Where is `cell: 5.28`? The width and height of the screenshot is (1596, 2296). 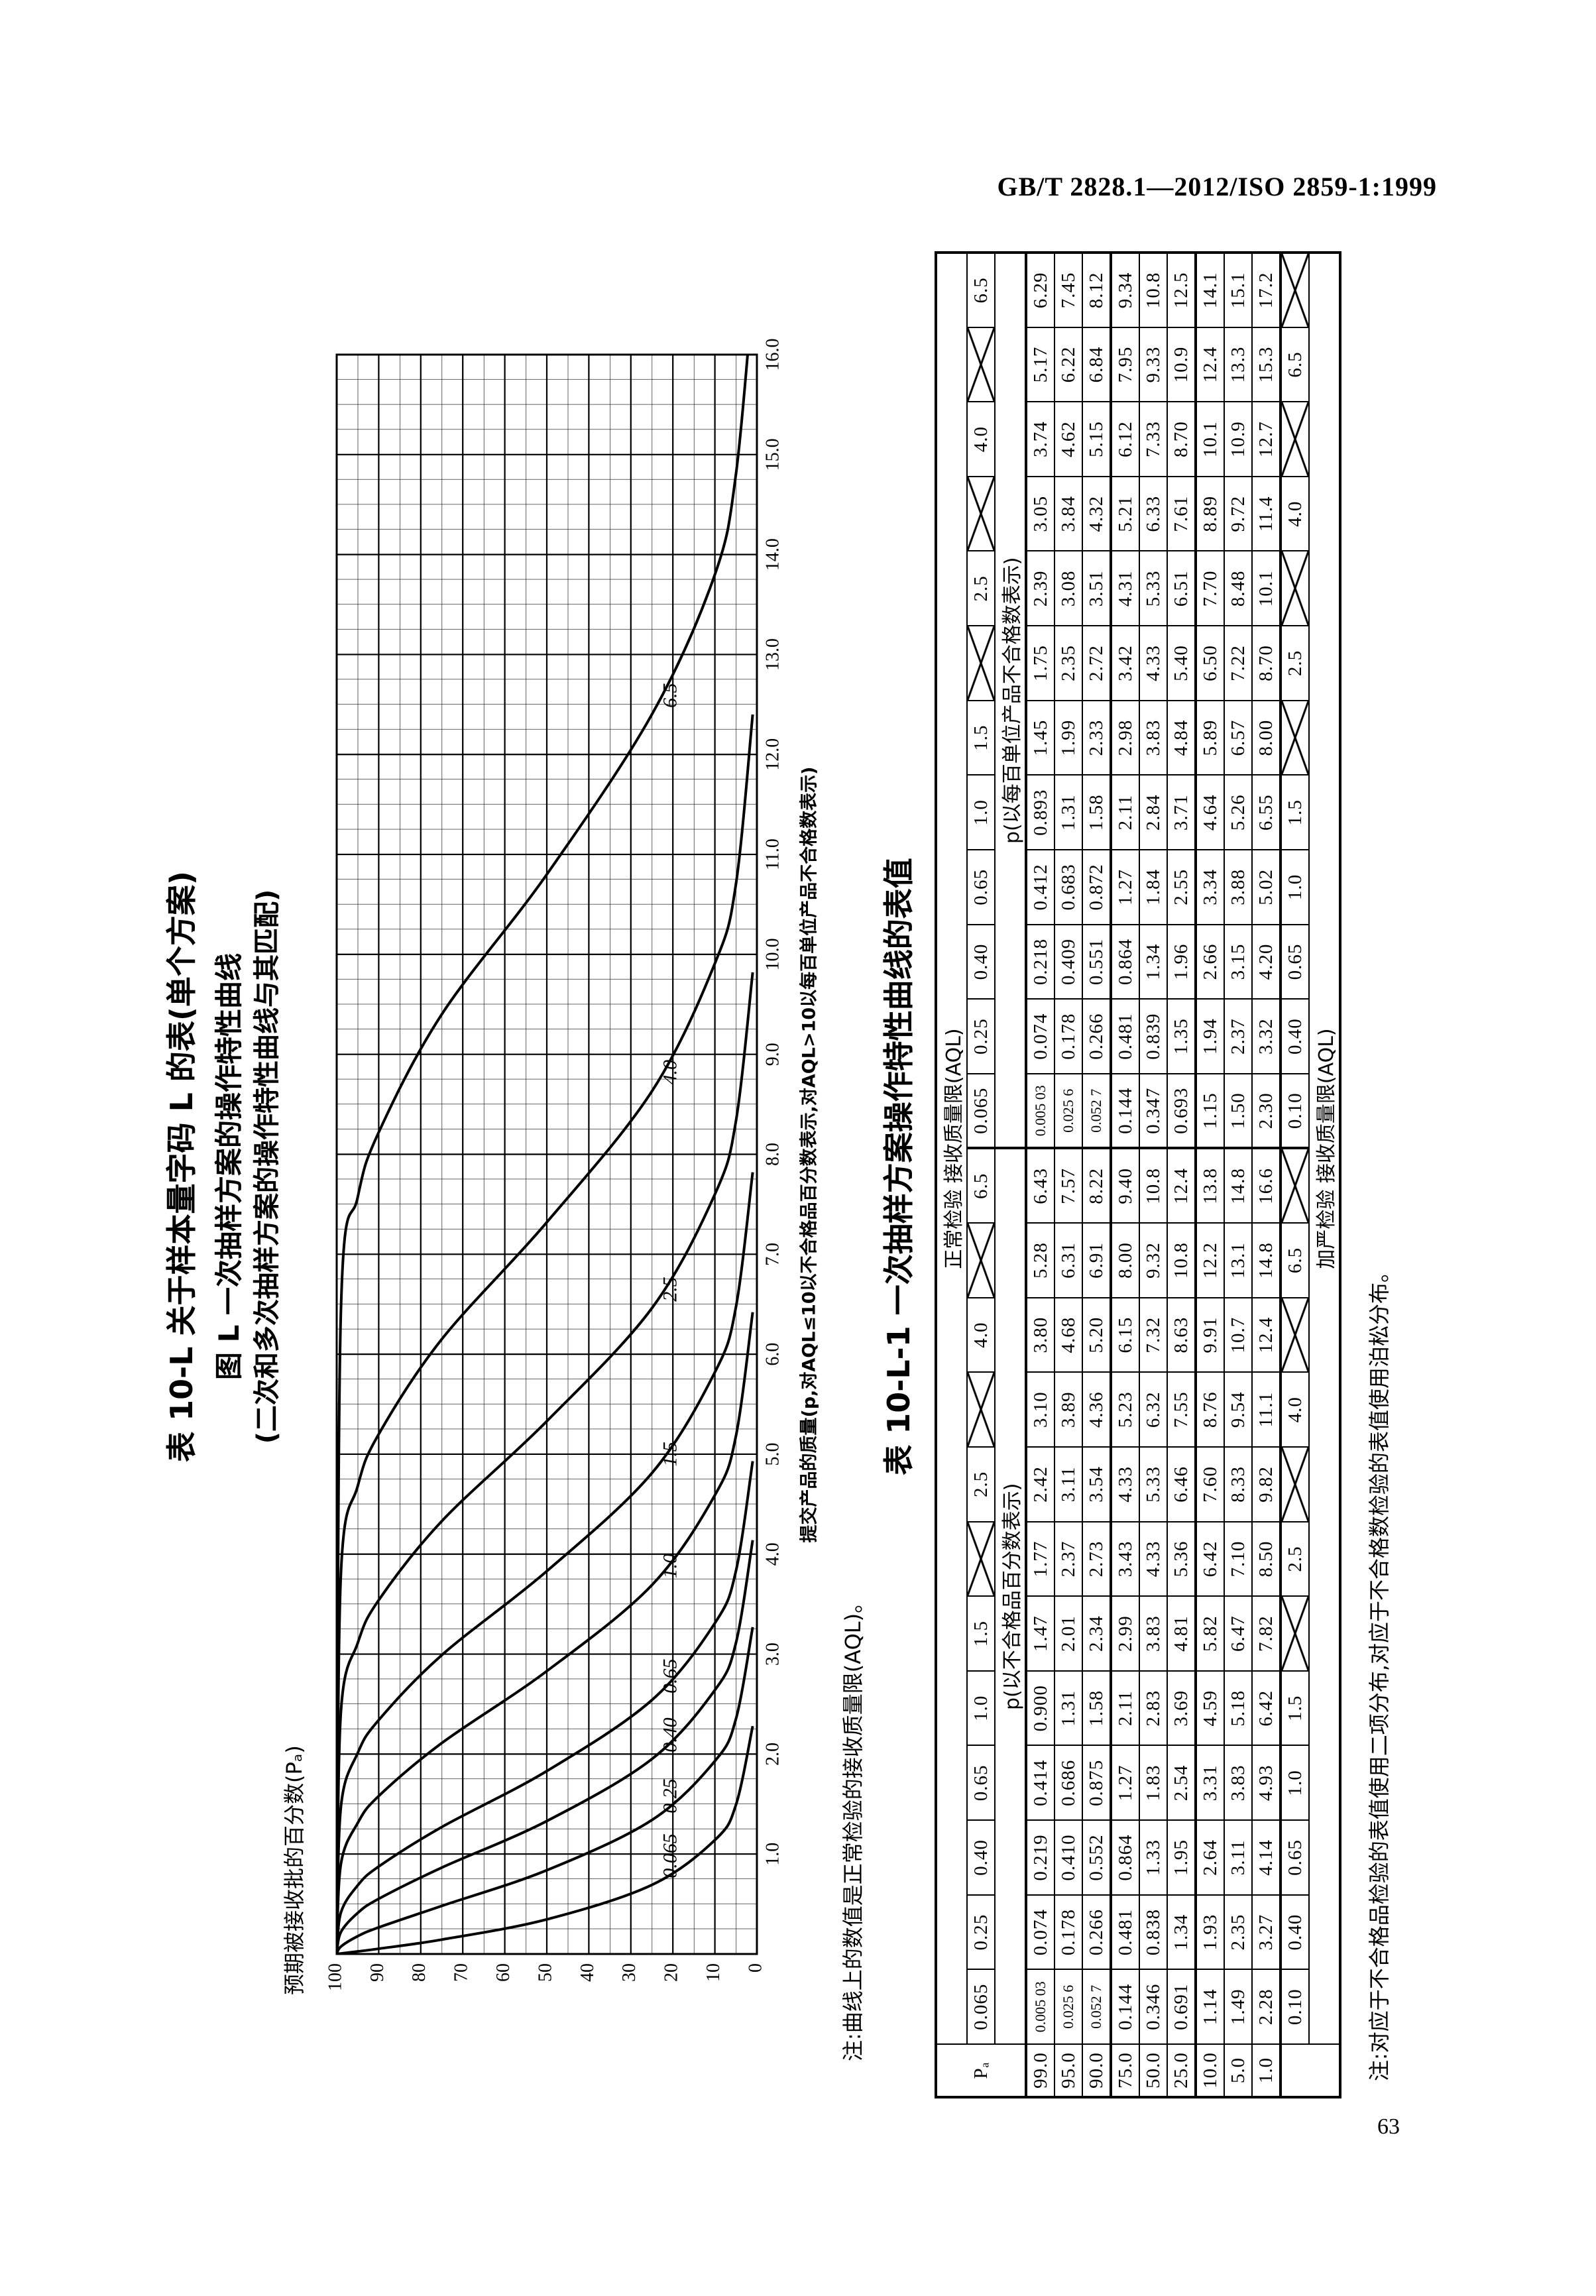 cell: 5.28 is located at coordinates (1040, 1260).